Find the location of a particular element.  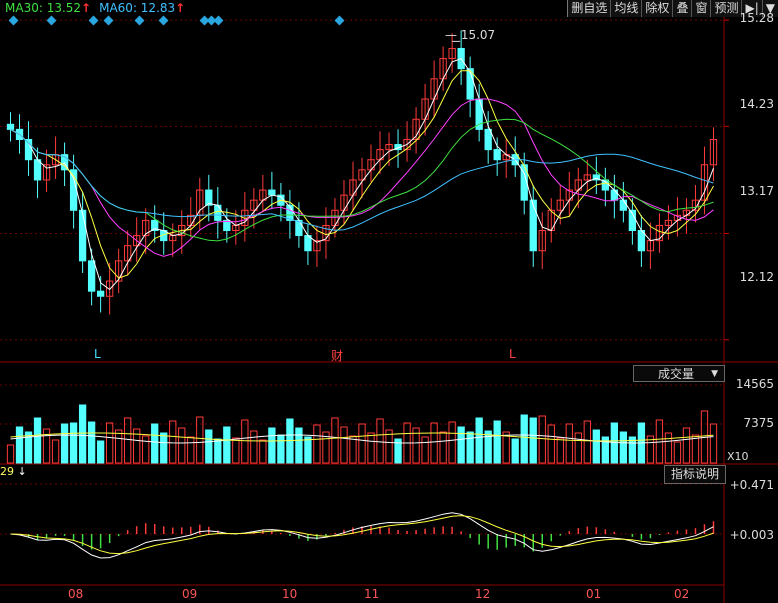

macd-dea-line is located at coordinates (362, 535).